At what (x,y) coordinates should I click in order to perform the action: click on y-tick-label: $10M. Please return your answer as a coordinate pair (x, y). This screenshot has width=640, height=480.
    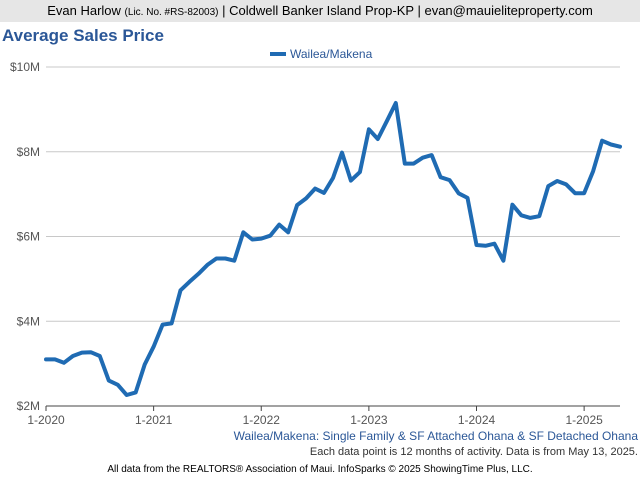
    Looking at the image, I should click on (25, 67).